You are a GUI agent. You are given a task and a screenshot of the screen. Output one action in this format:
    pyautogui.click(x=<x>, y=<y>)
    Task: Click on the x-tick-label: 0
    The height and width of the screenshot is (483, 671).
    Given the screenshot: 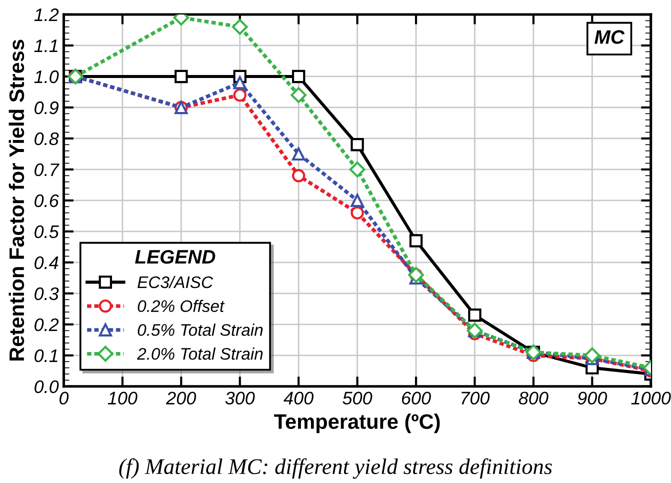 What is the action you would take?
    pyautogui.click(x=64, y=398)
    